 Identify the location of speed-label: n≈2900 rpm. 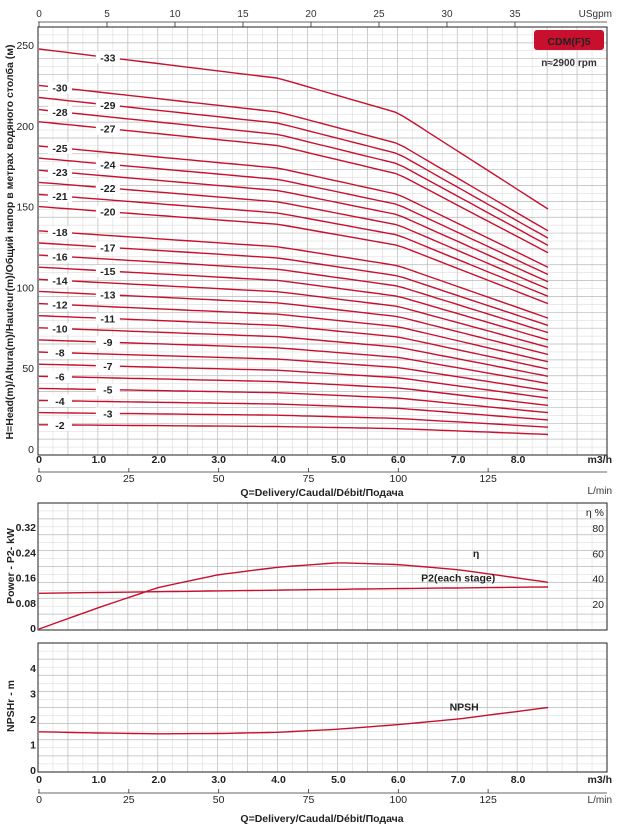
(569, 63).